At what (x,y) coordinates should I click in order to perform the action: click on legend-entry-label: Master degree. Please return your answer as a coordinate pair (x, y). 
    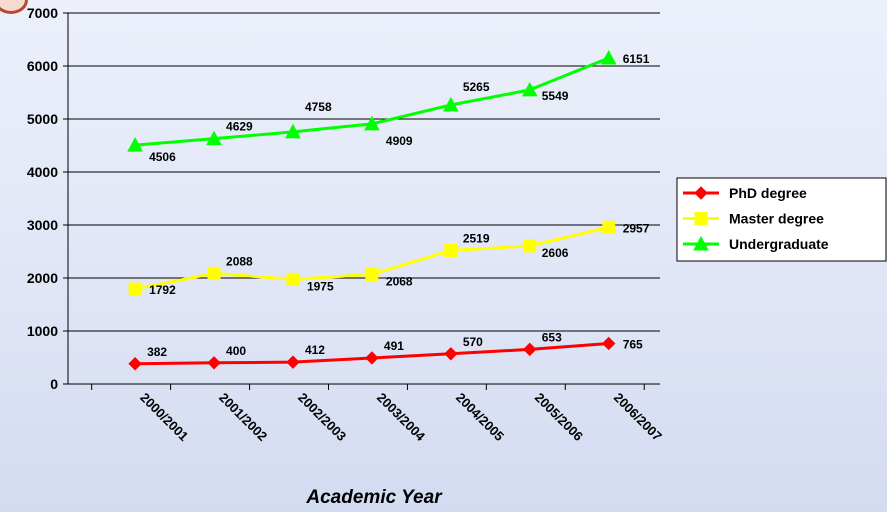
    Looking at the image, I should click on (776, 219).